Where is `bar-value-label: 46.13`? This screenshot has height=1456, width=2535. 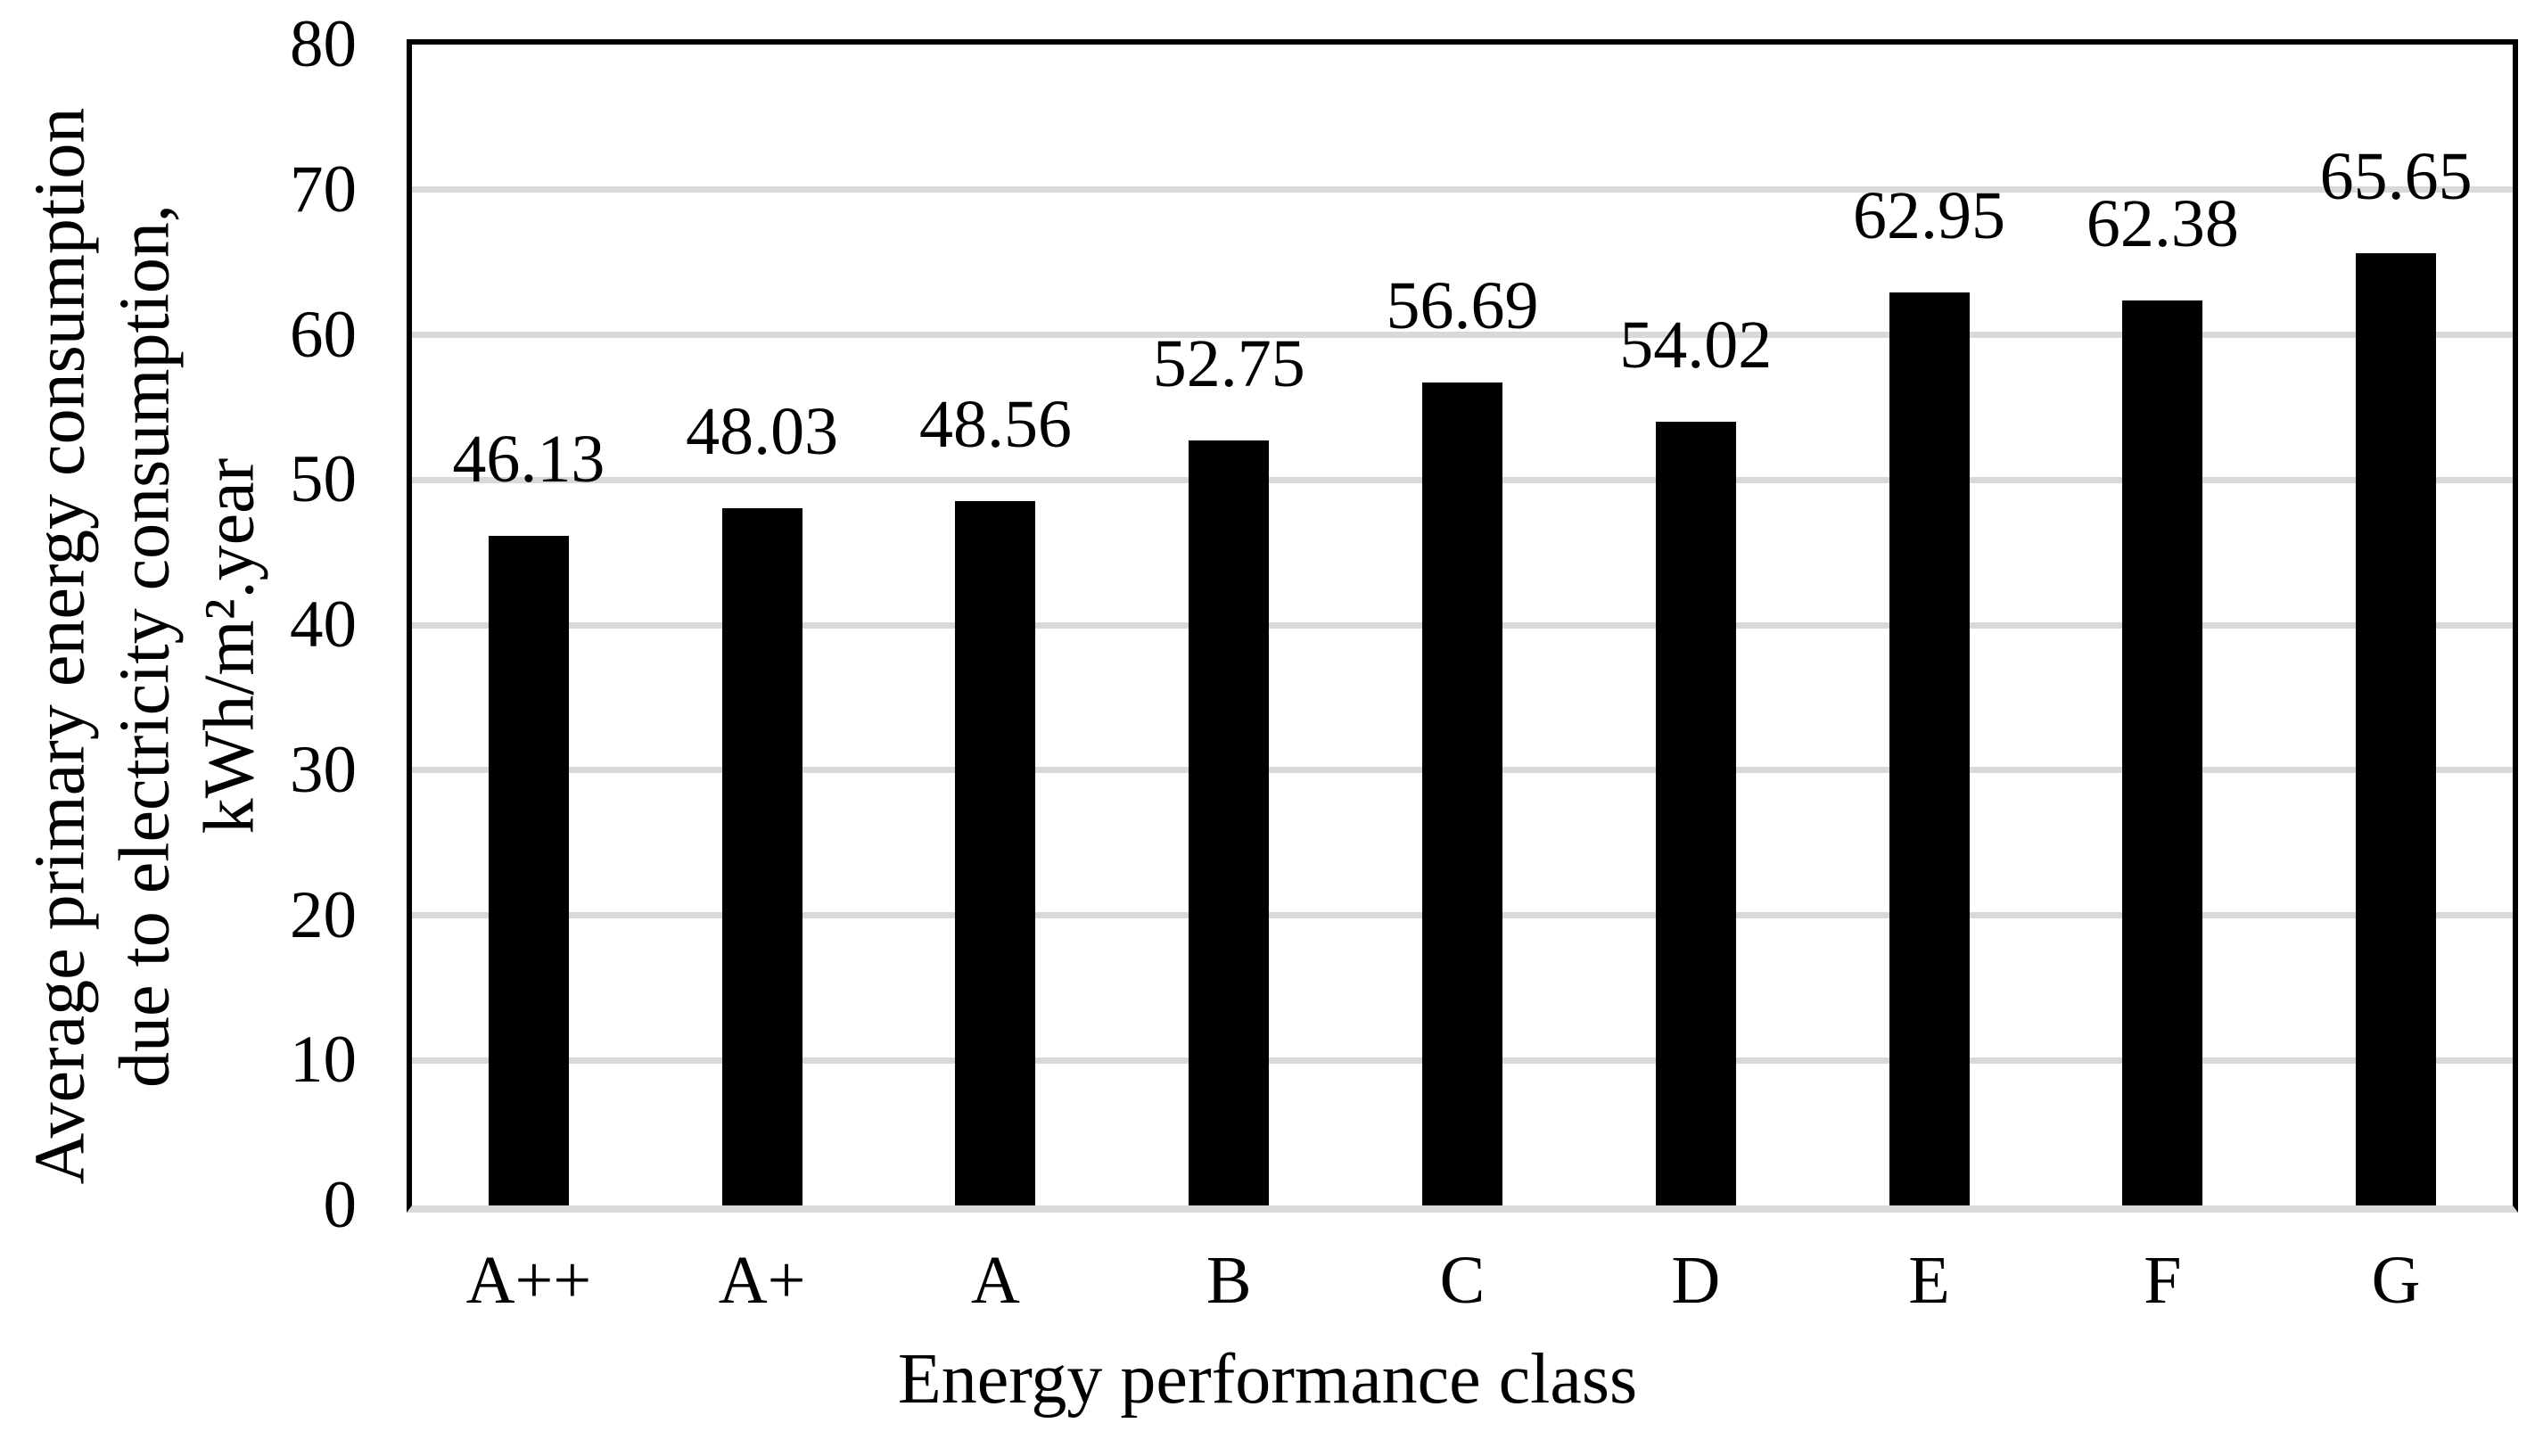 bar-value-label: 46.13 is located at coordinates (528, 460).